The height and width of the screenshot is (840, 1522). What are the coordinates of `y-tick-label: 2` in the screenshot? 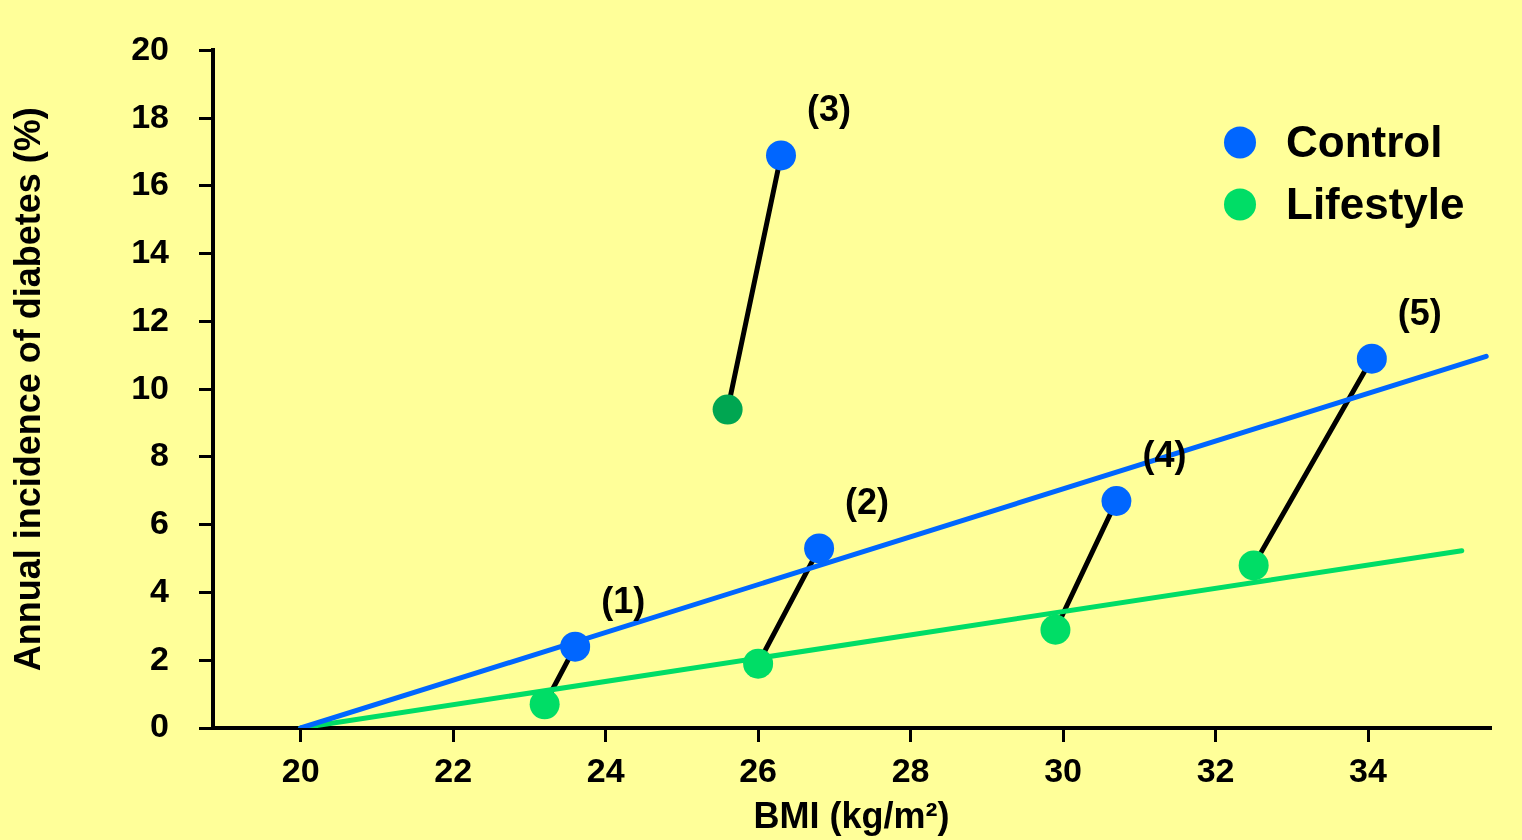 It's located at (160, 657).